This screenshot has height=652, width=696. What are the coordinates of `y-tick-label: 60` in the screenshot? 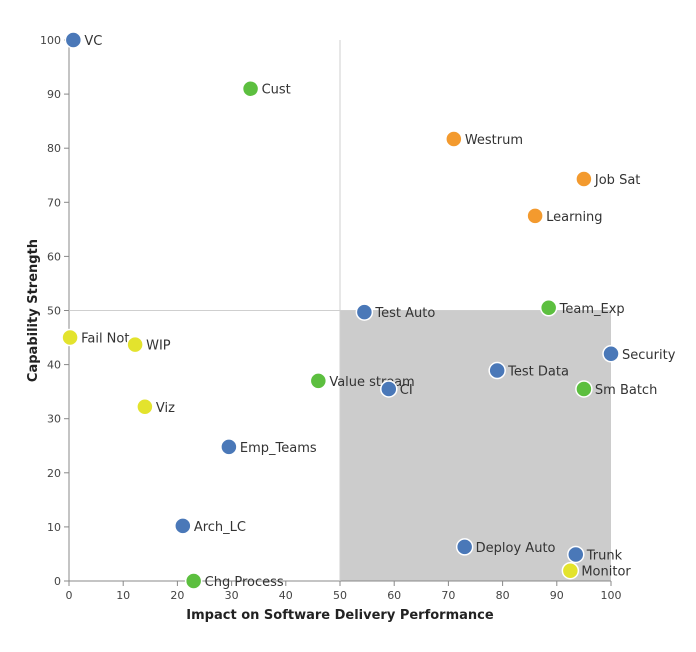 It's located at (54, 256).